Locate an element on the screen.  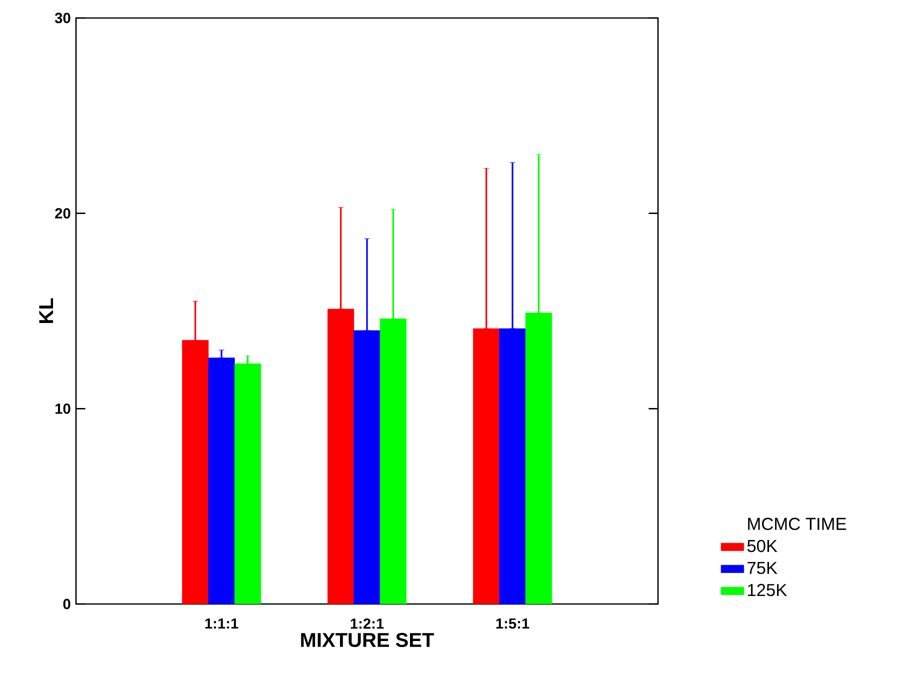
y-tick-label: 0 is located at coordinates (66, 604).